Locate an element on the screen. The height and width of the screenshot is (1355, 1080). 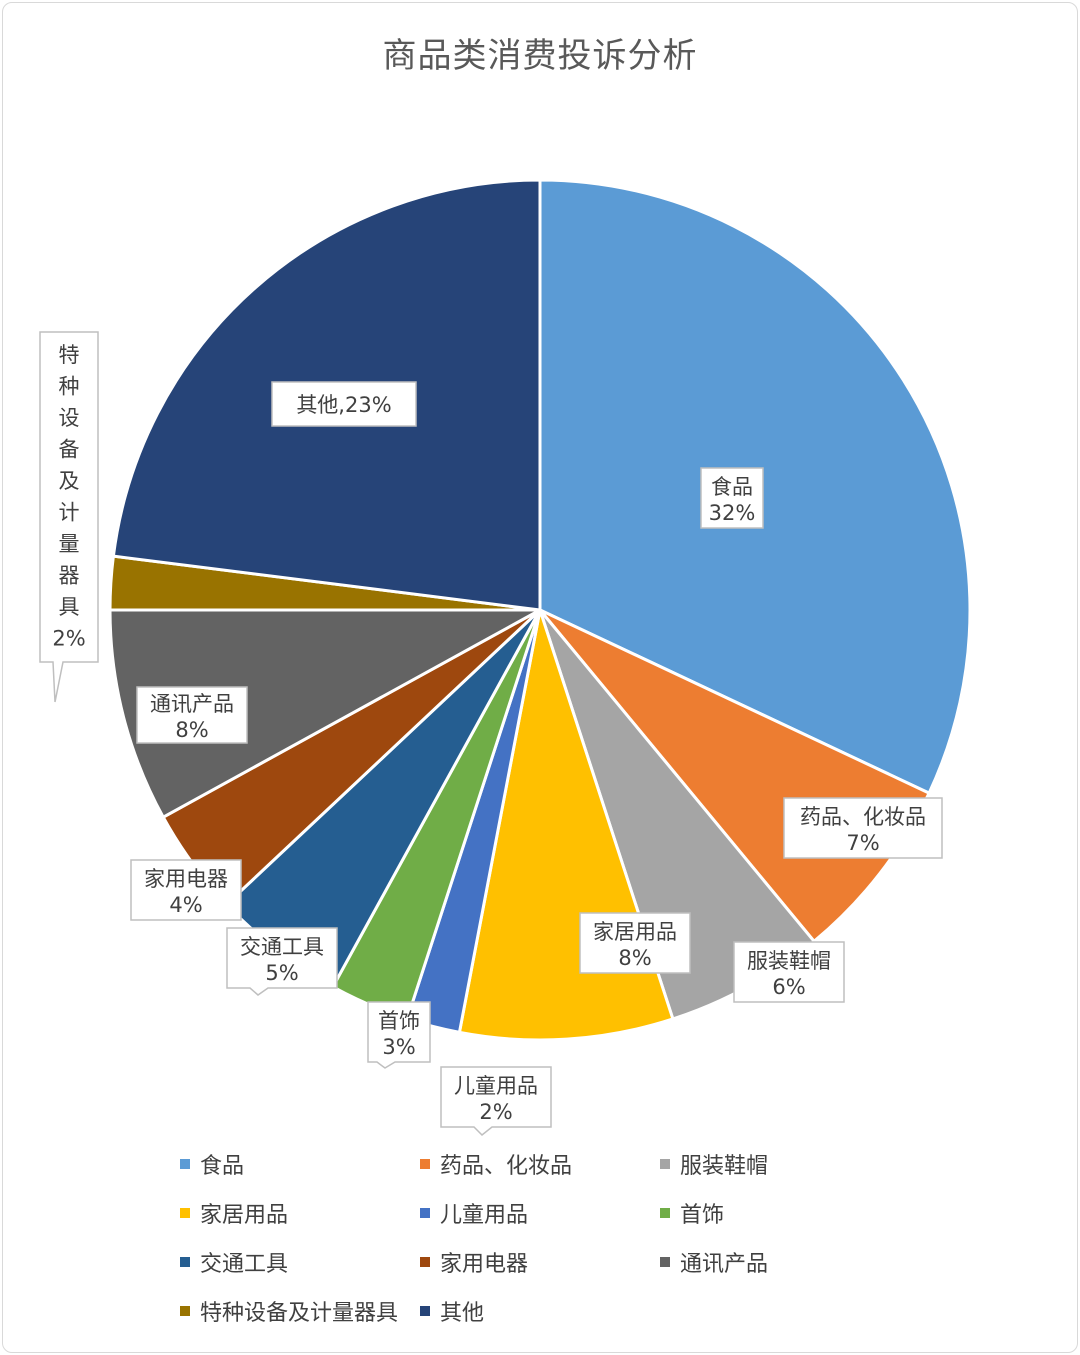
legend-label: 特种设备及计量器具 is located at coordinates (299, 1313).